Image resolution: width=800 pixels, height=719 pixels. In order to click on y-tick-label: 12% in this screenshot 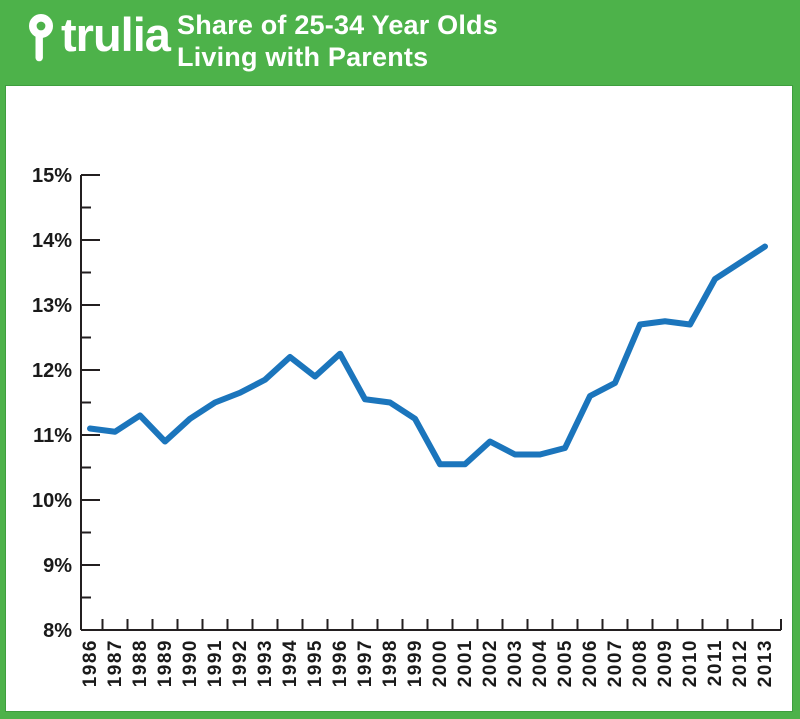, I will do `click(52, 371)`.